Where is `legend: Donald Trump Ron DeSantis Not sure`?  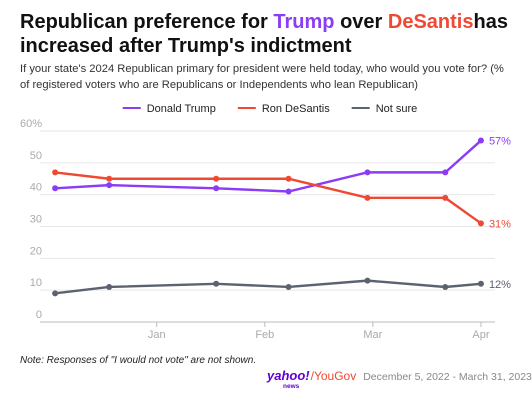 legend: Donald Trump Ron DeSantis Not sure is located at coordinates (270, 109).